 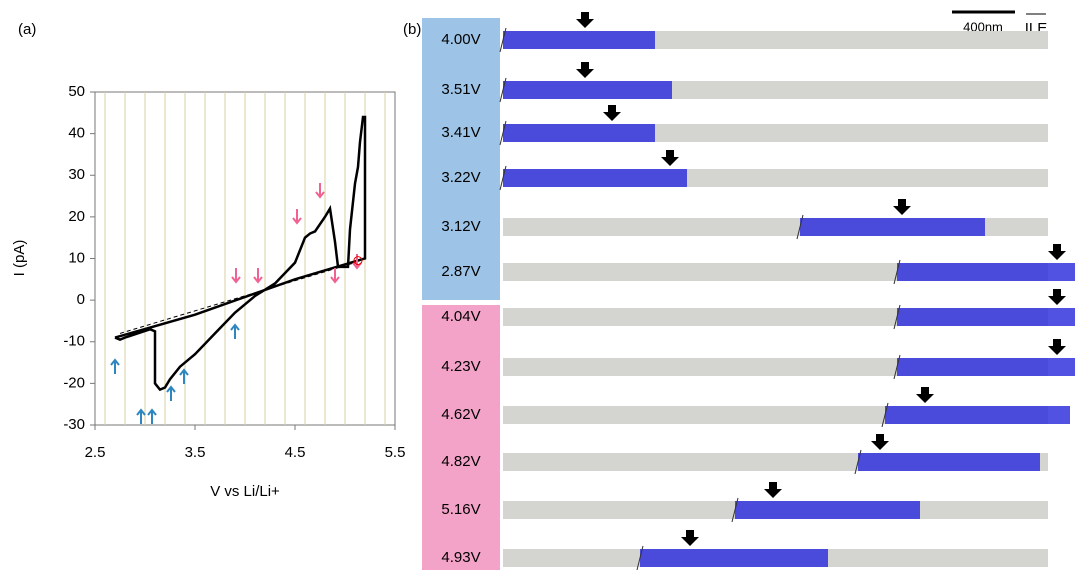 What do you see at coordinates (81, 299) in the screenshot?
I see `y-tick-label: 0` at bounding box center [81, 299].